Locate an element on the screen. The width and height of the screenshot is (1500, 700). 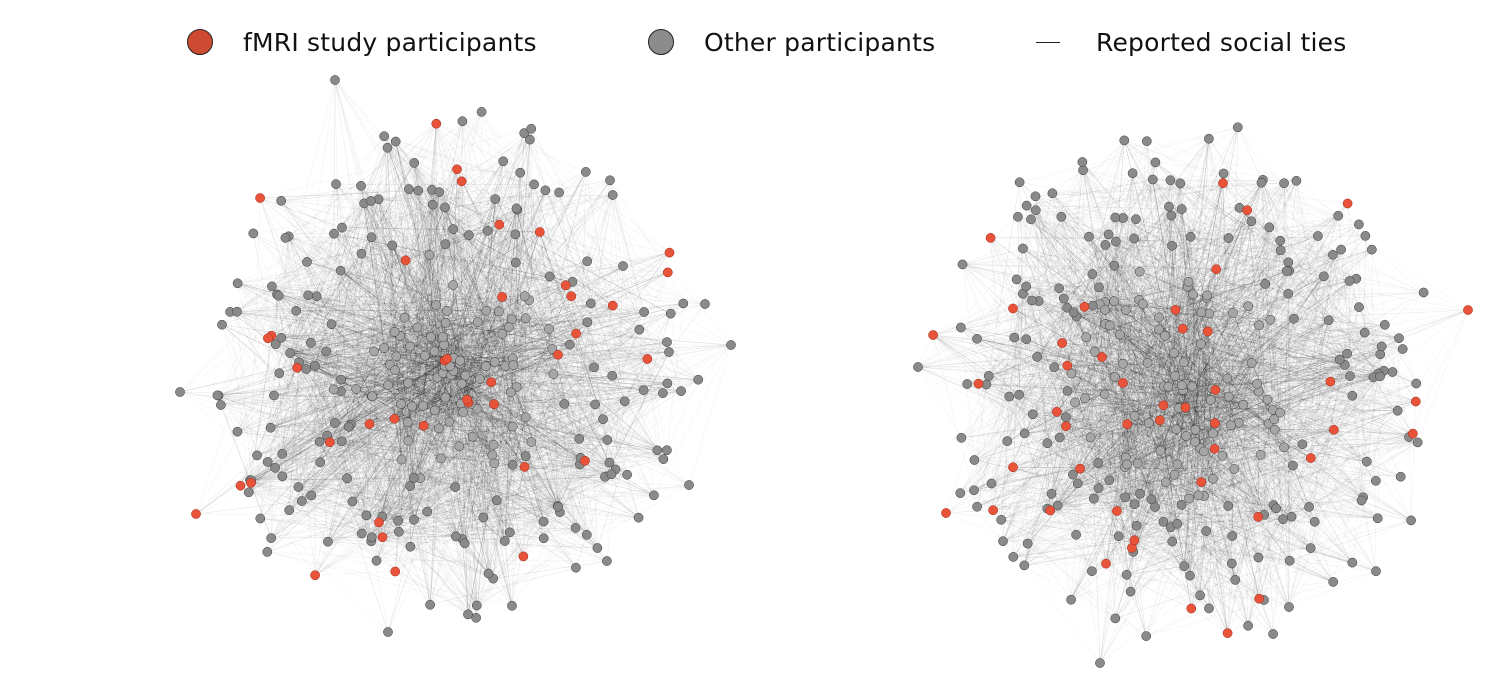
legend-fmri-marker-icon is located at coordinates (200, 42).